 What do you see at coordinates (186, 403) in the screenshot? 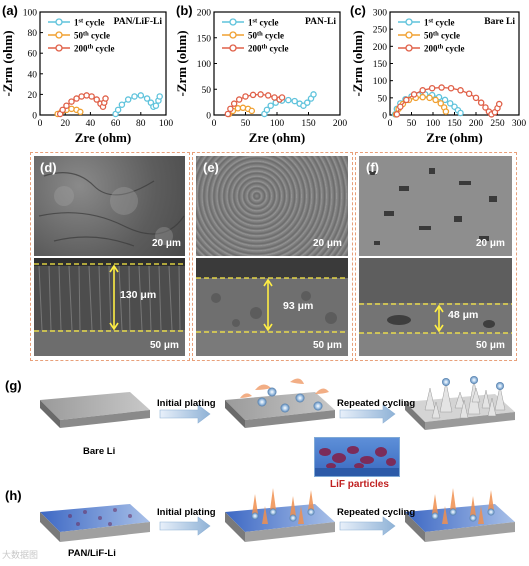
I see `step-initial-plating-g: Initial plating` at bounding box center [186, 403].